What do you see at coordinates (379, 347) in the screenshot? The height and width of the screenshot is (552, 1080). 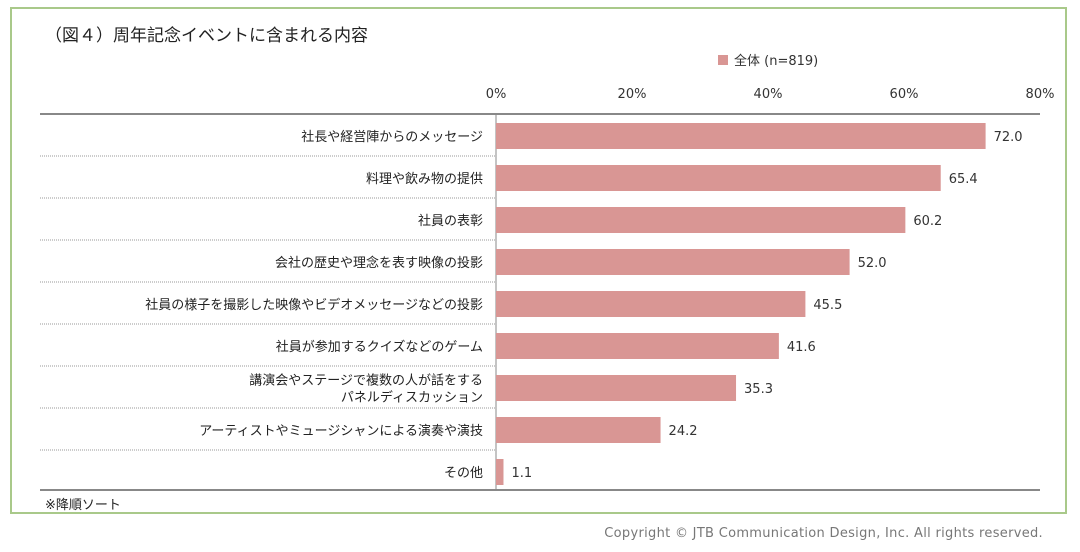 I see `category-label: 社員が参加するクイズなどのゲーム` at bounding box center [379, 347].